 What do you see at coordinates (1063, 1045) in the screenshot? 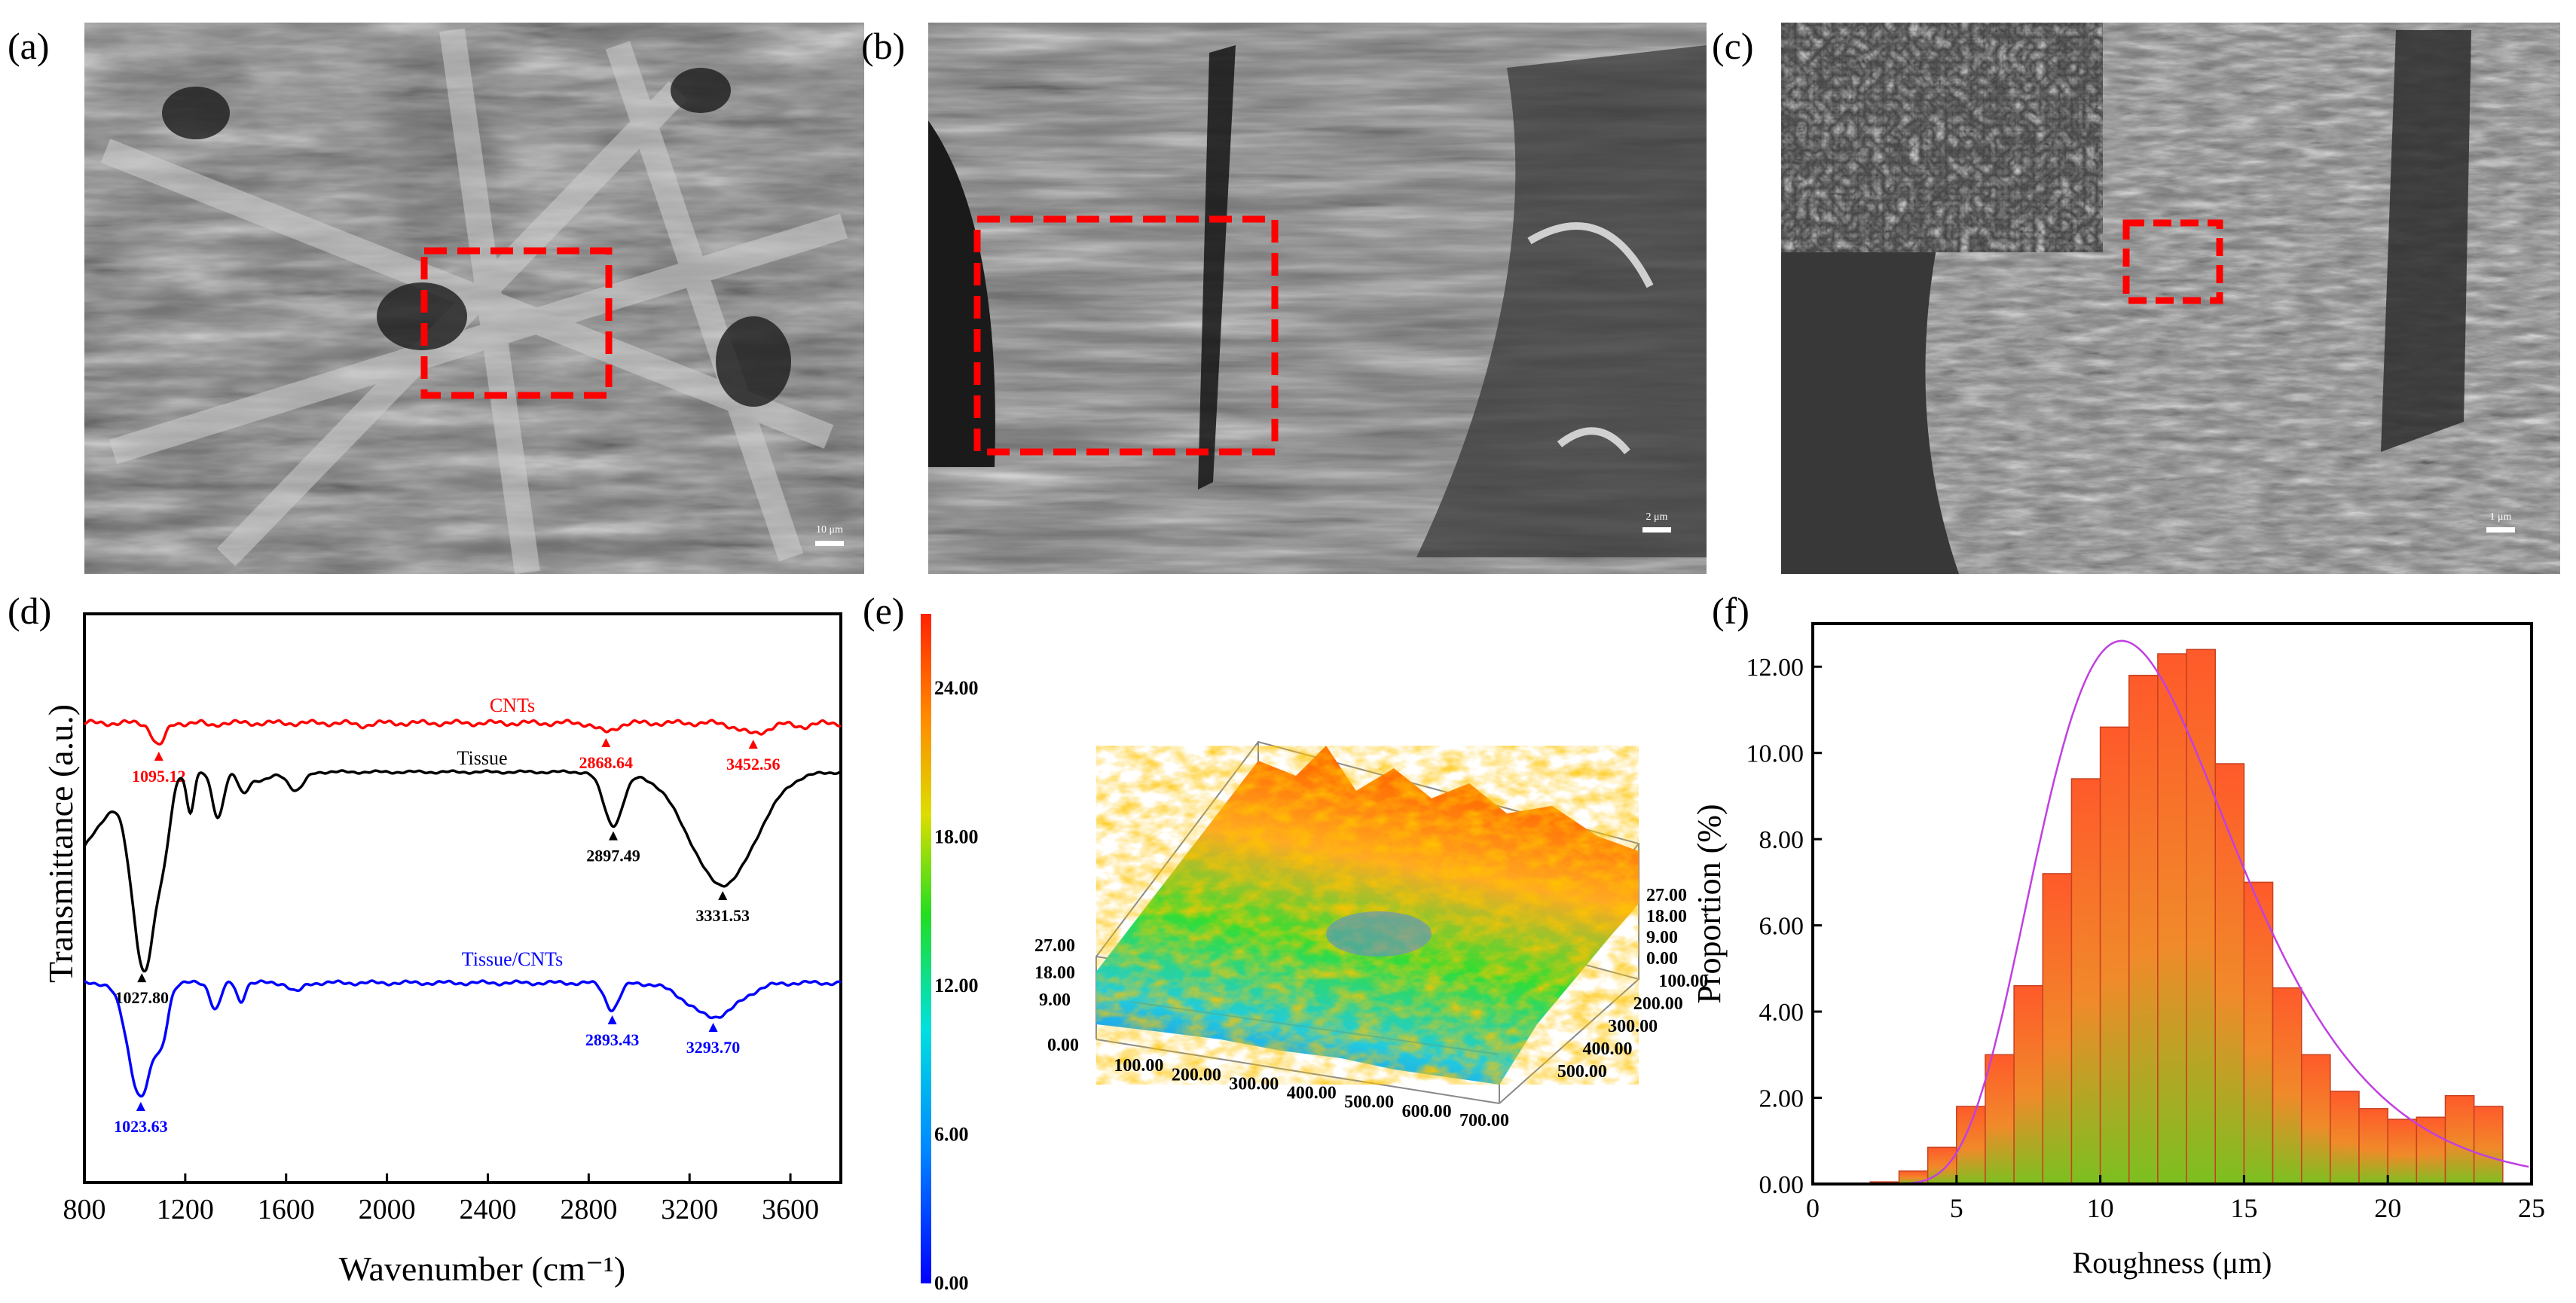
I see `origin-label-e: 0.00` at bounding box center [1063, 1045].